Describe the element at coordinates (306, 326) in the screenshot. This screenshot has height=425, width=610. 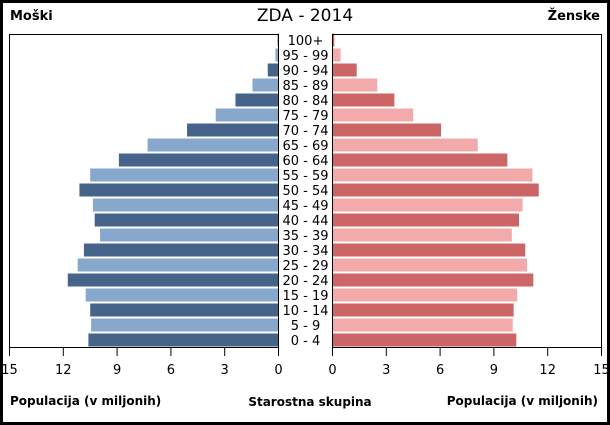
I see `age-group-label: 5 - 9` at that location.